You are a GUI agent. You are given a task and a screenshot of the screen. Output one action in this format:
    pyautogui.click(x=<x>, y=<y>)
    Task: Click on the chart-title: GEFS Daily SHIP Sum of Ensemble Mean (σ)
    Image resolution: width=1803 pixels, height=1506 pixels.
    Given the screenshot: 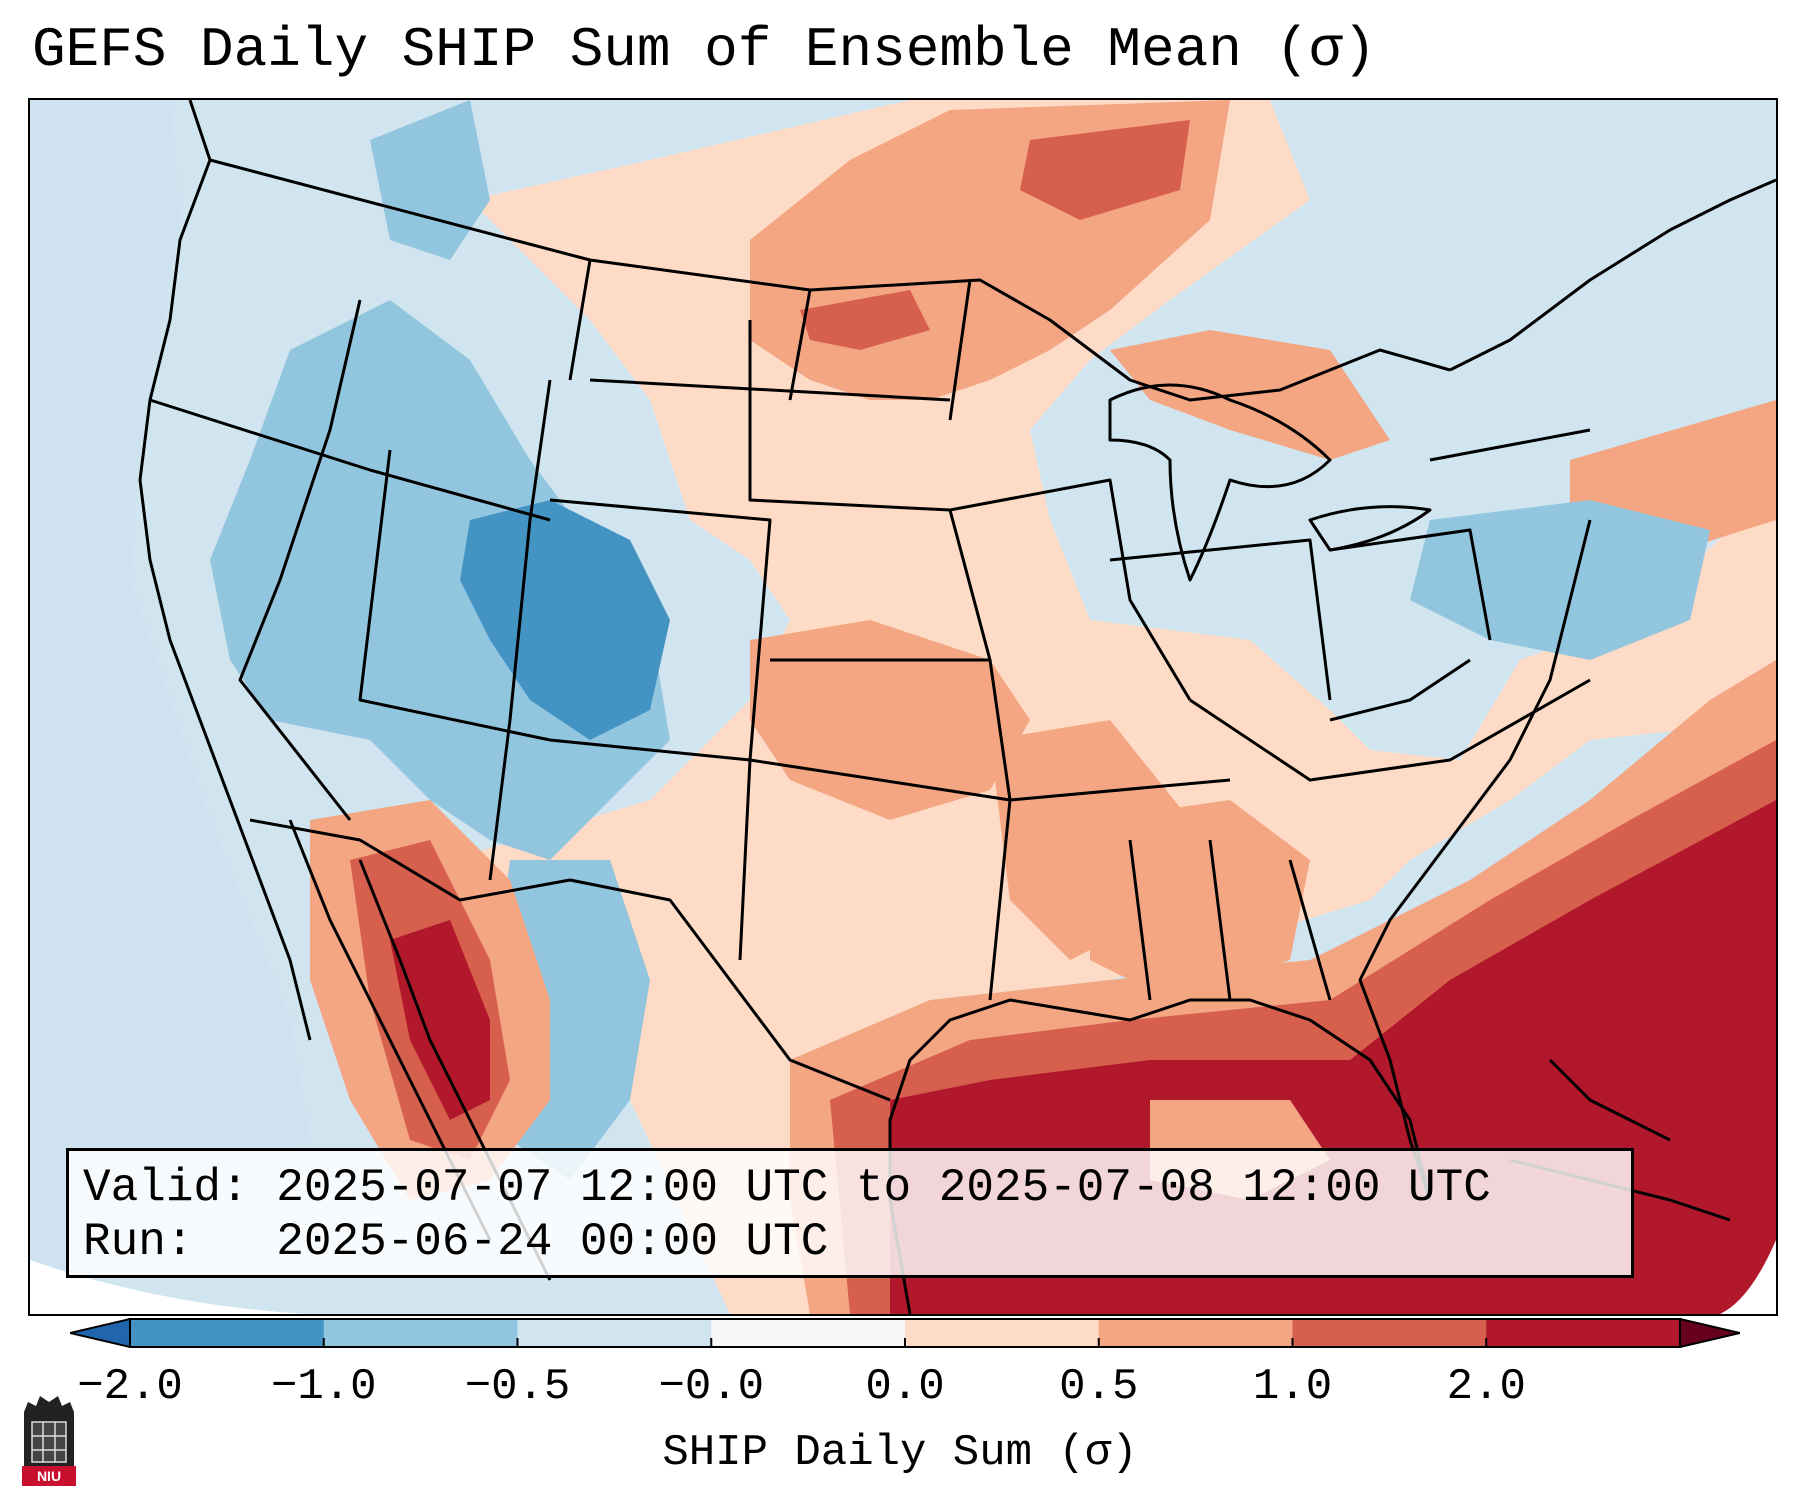 What is the action you would take?
    pyautogui.click(x=704, y=50)
    